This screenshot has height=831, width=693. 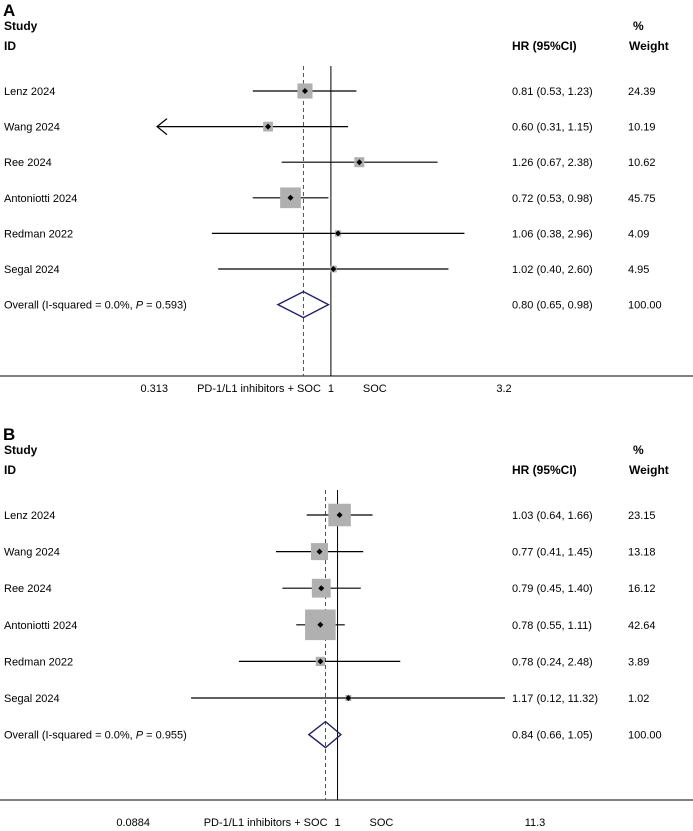 What do you see at coordinates (642, 516) in the screenshot?
I see `study-weight: 23.15` at bounding box center [642, 516].